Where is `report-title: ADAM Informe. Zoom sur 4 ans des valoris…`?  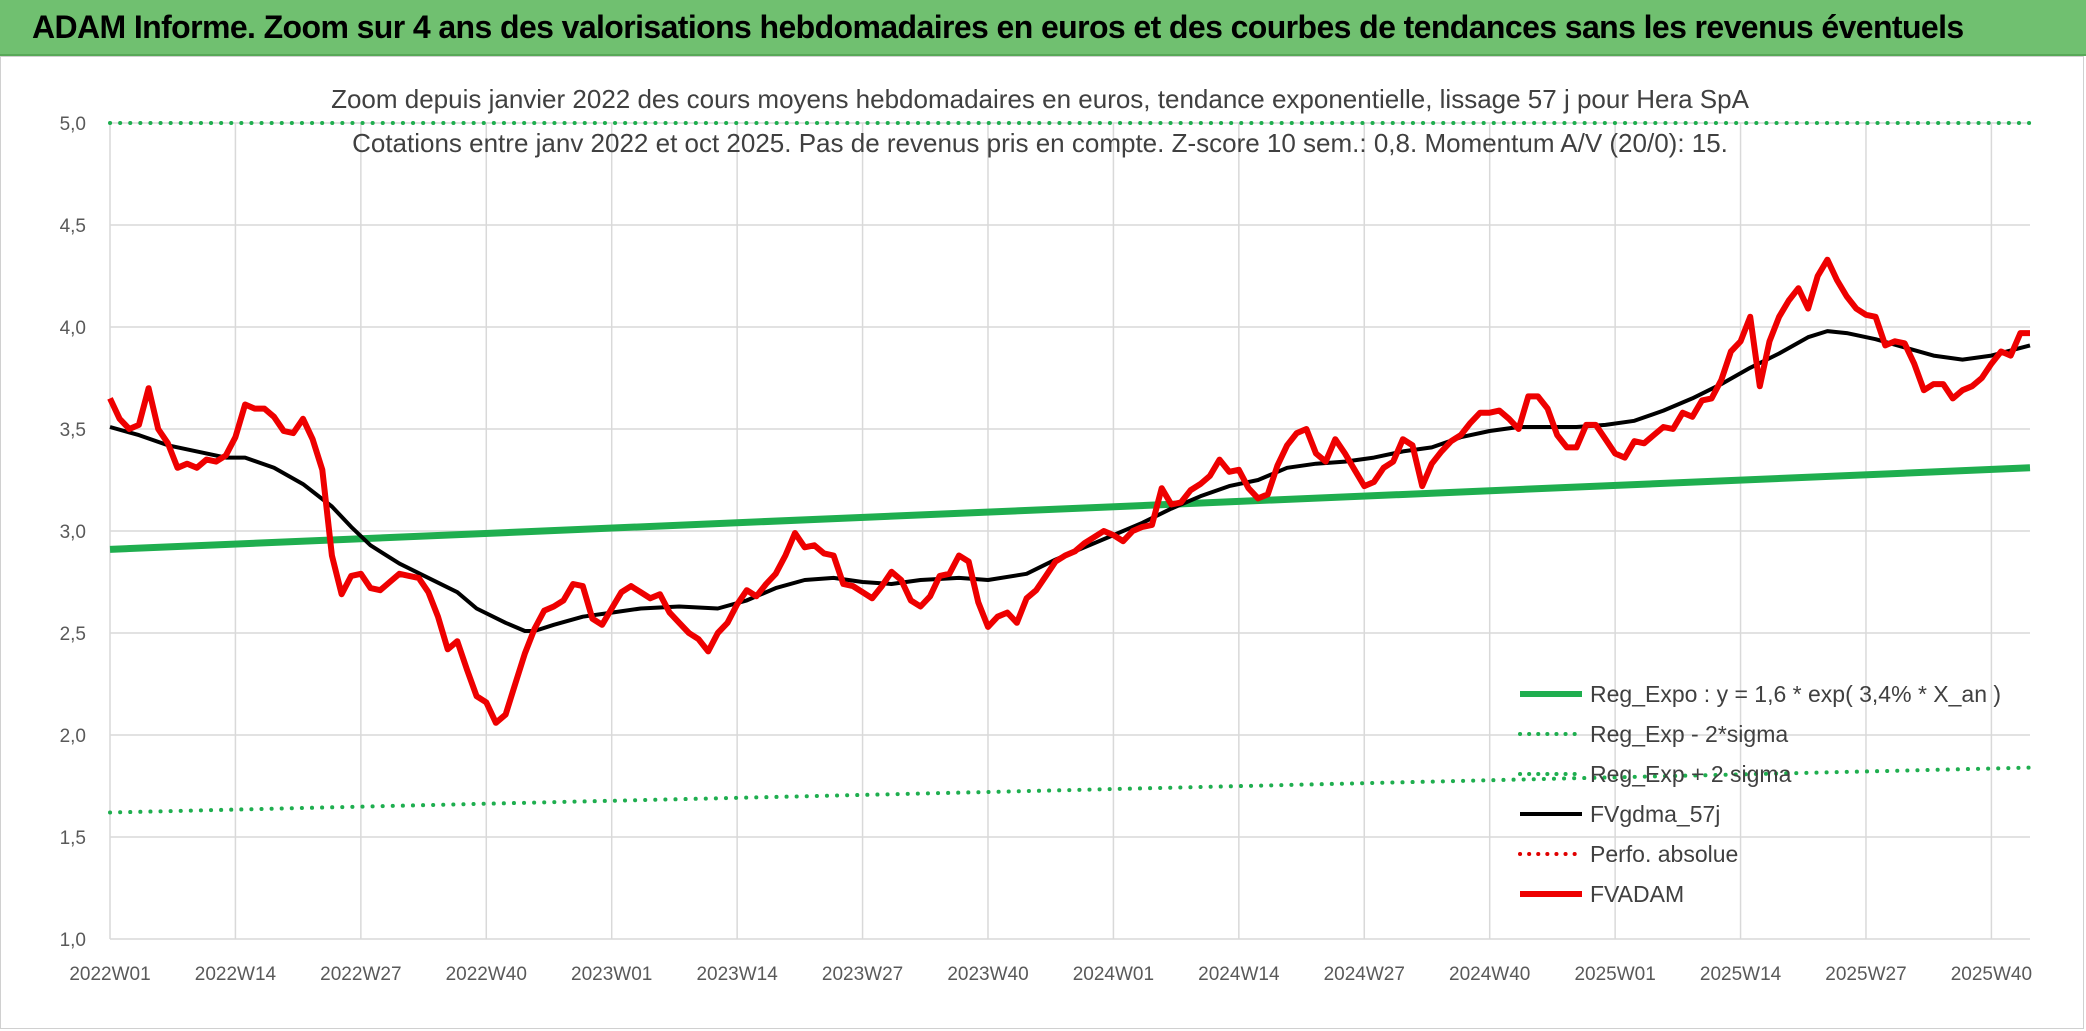
report-title: ADAM Informe. Zoom sur 4 ans des valoris… is located at coordinates (998, 27).